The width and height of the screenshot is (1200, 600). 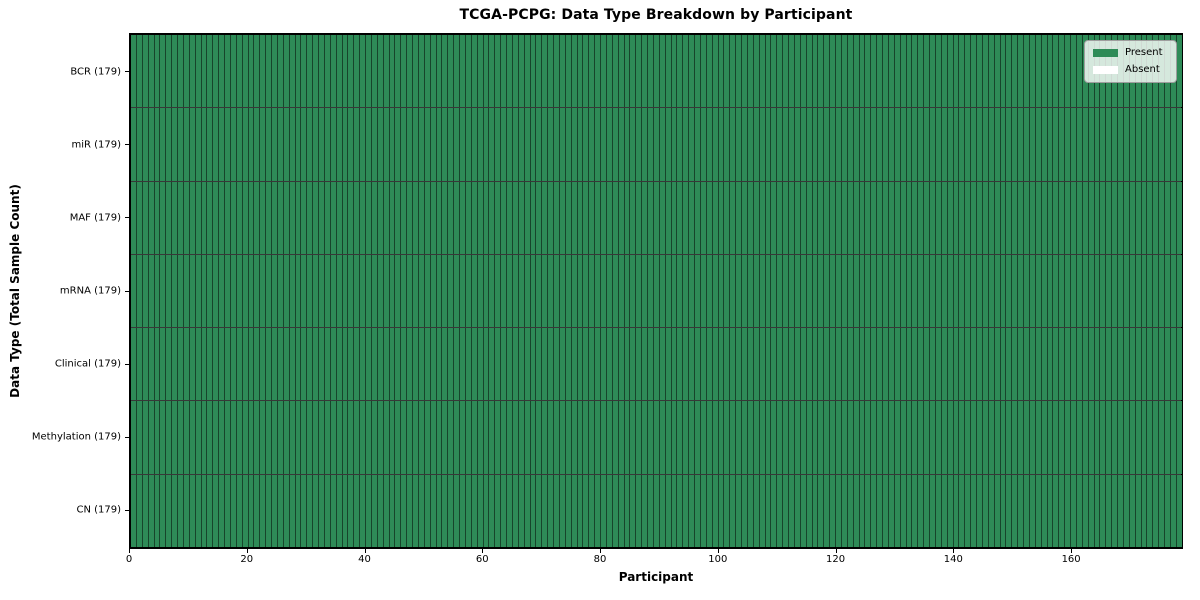 What do you see at coordinates (656, 577) in the screenshot?
I see `x-axis-label: Participant` at bounding box center [656, 577].